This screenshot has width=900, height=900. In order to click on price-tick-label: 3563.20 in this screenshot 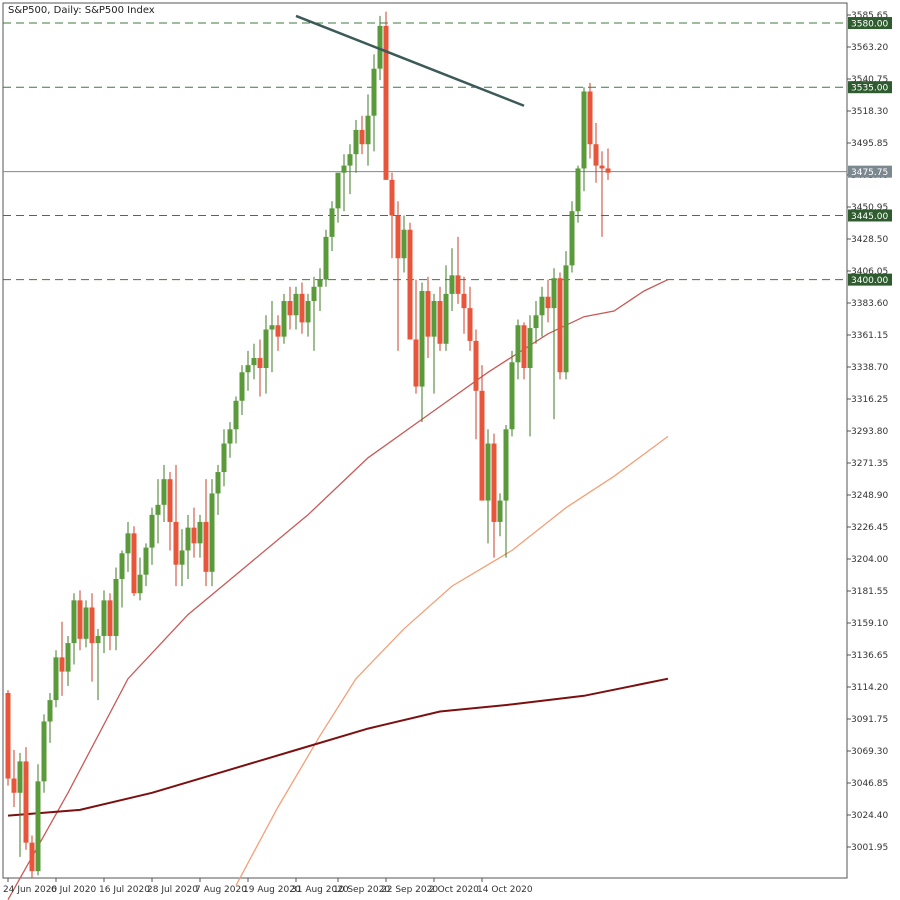, I will do `click(869, 48)`.